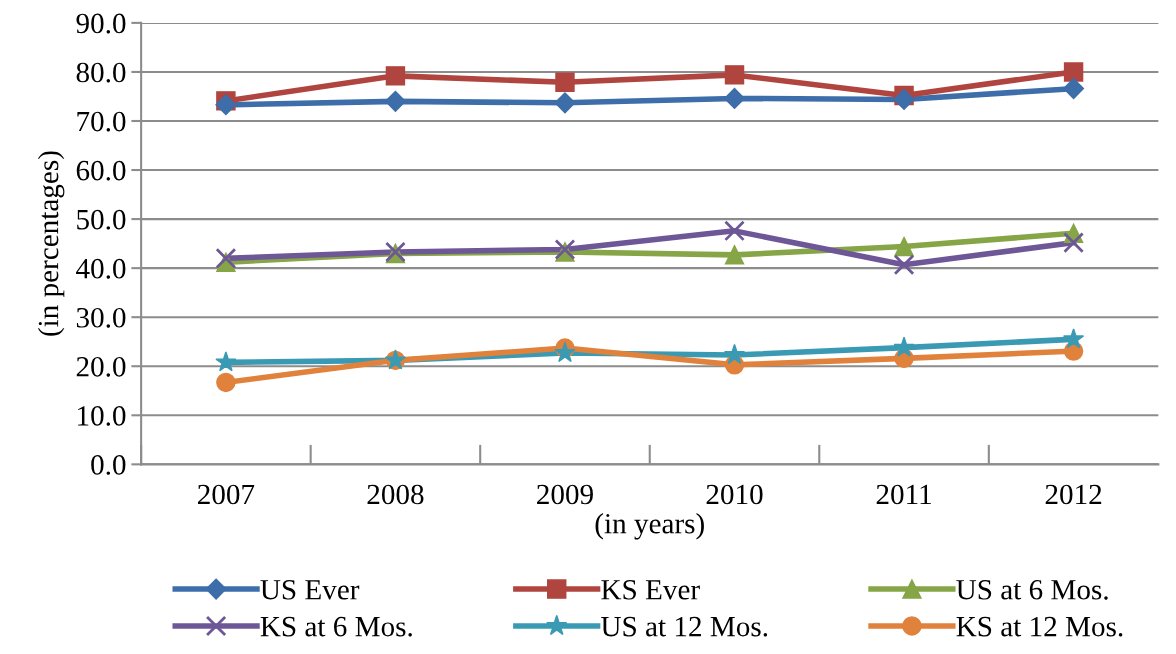  I want to click on y-tick-label: 70.0, so click(101, 121).